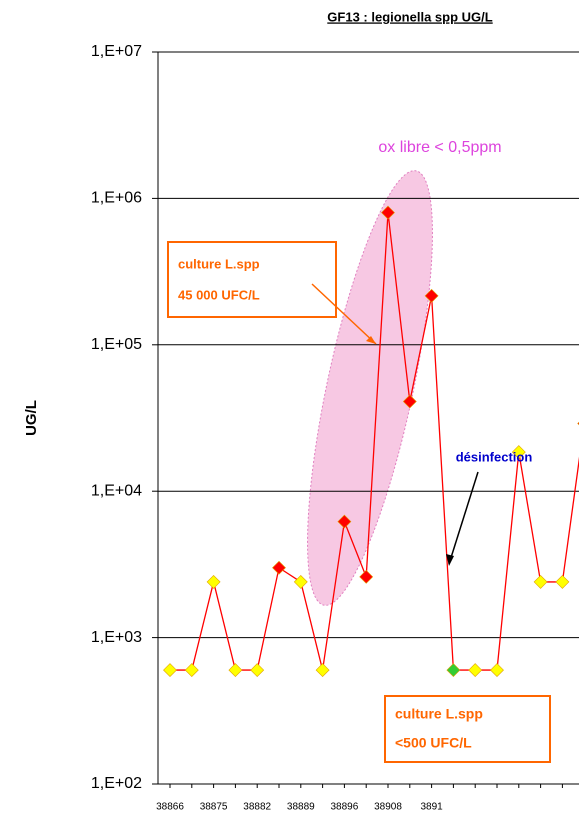 Image resolution: width=579 pixels, height=821 pixels. I want to click on y-axis-label: UG/L, so click(31, 418).